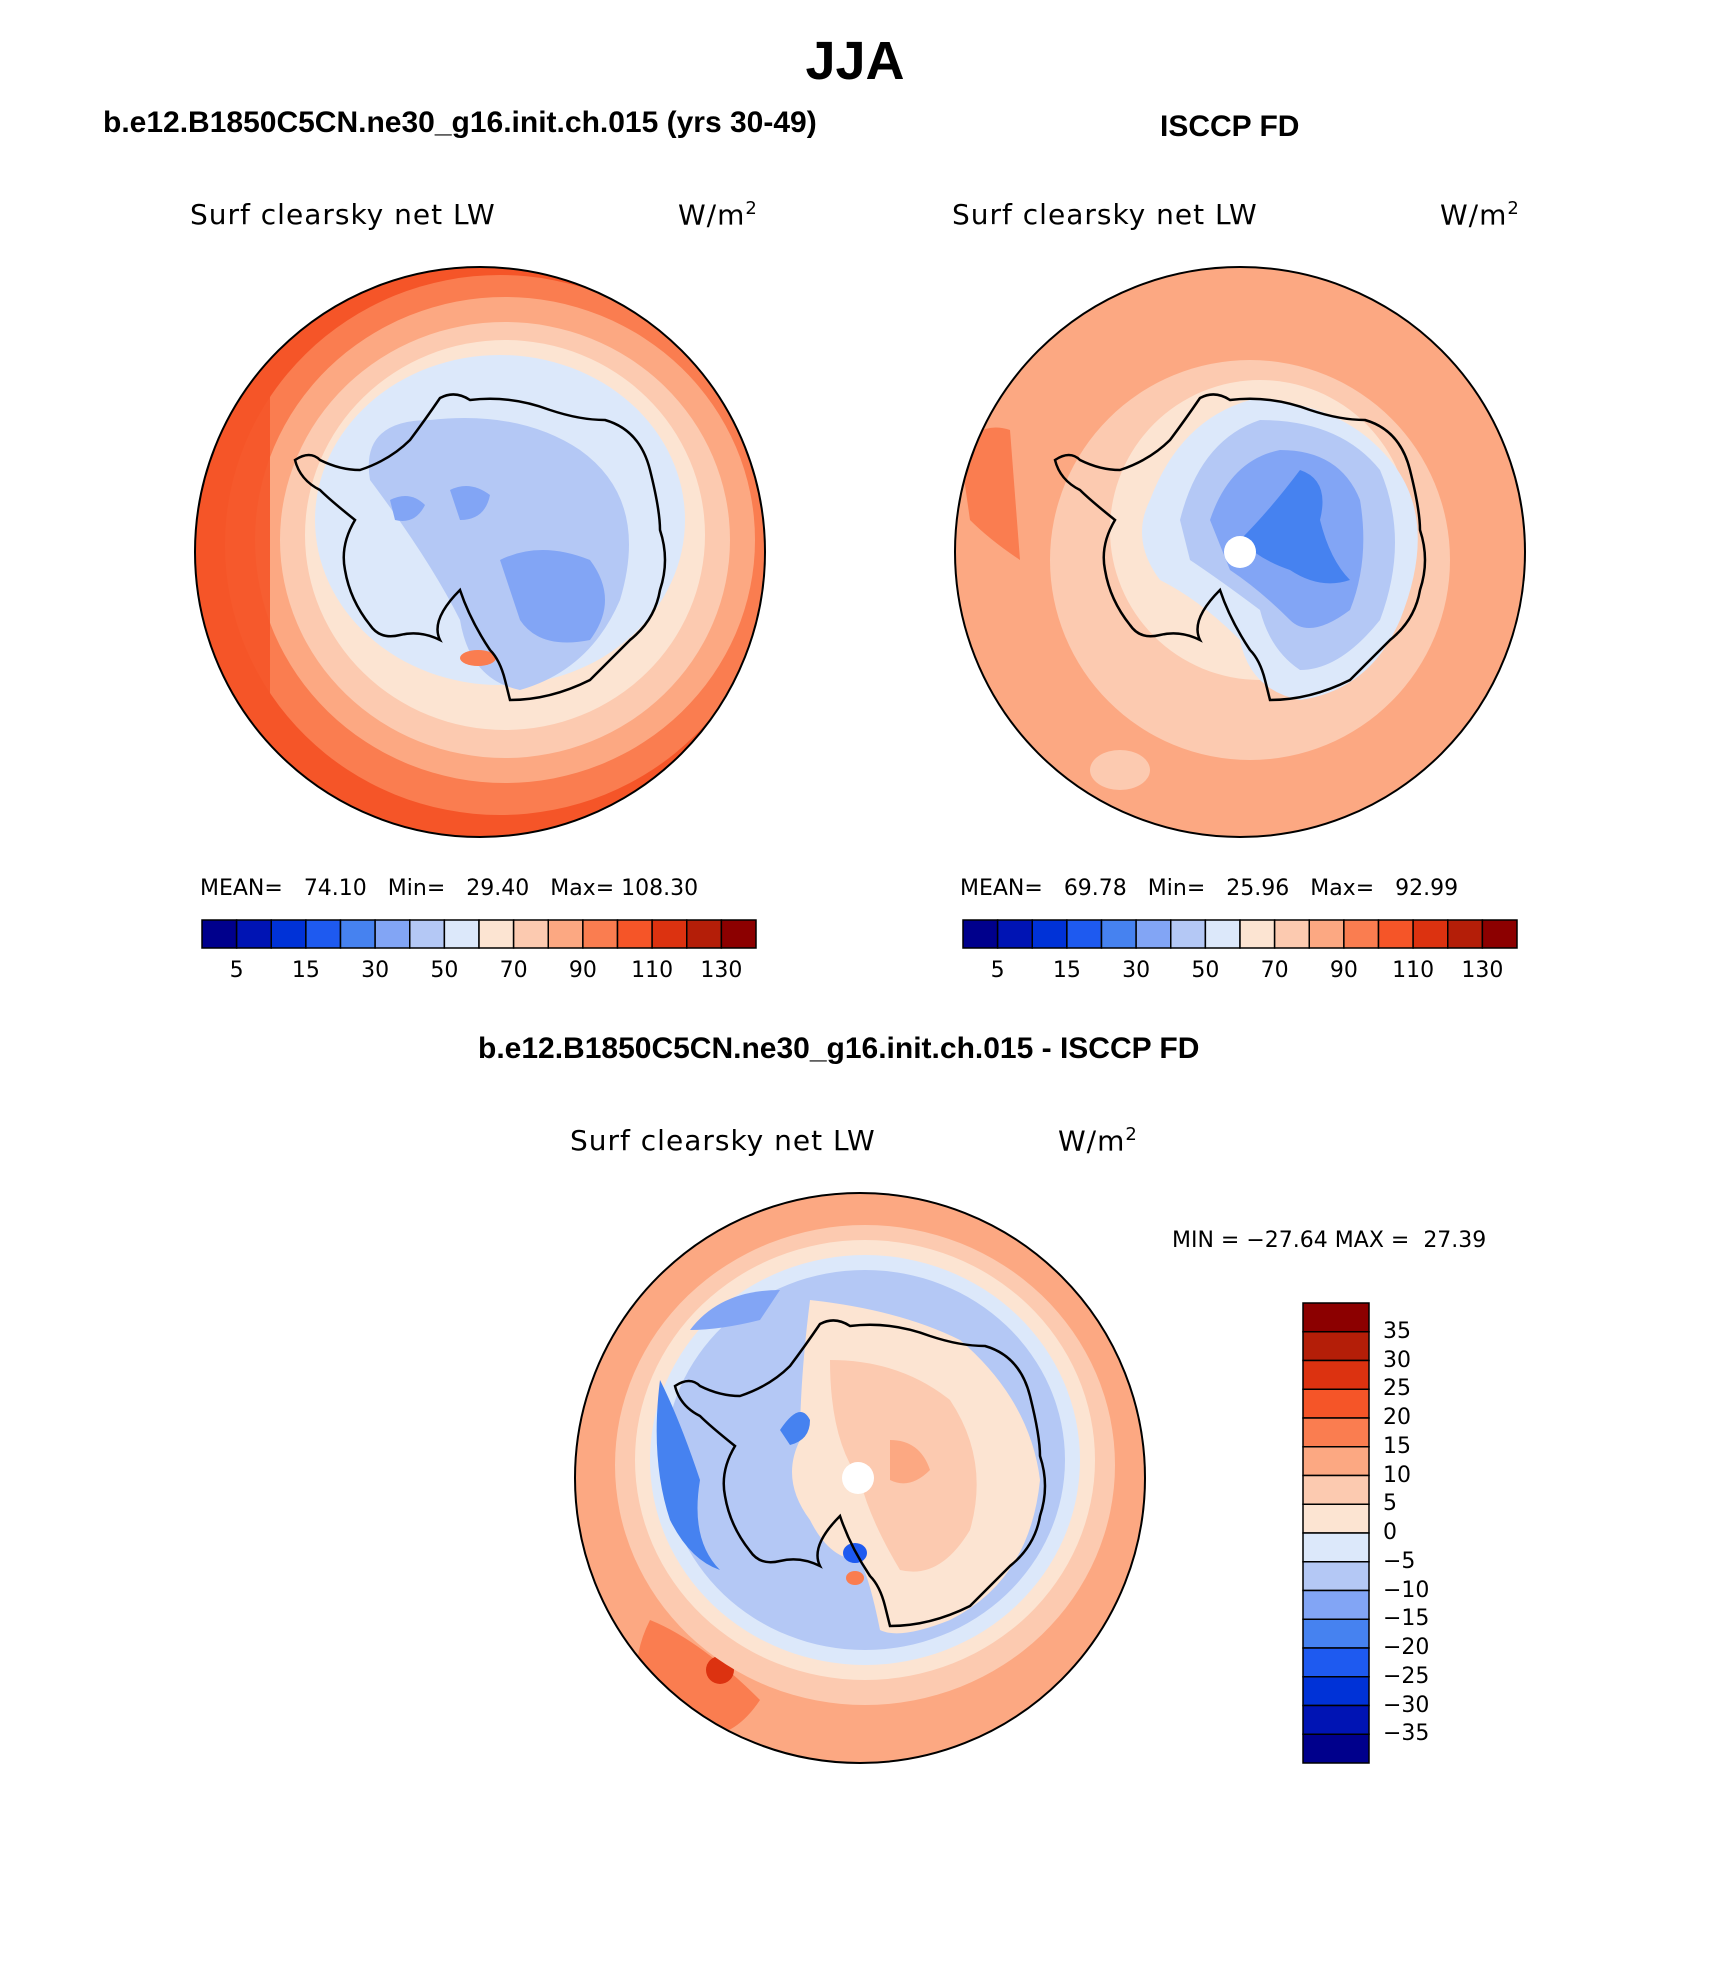 The height and width of the screenshot is (1972, 1710). What do you see at coordinates (1427, 888) in the screenshot?
I see `max-value: 92.99` at bounding box center [1427, 888].